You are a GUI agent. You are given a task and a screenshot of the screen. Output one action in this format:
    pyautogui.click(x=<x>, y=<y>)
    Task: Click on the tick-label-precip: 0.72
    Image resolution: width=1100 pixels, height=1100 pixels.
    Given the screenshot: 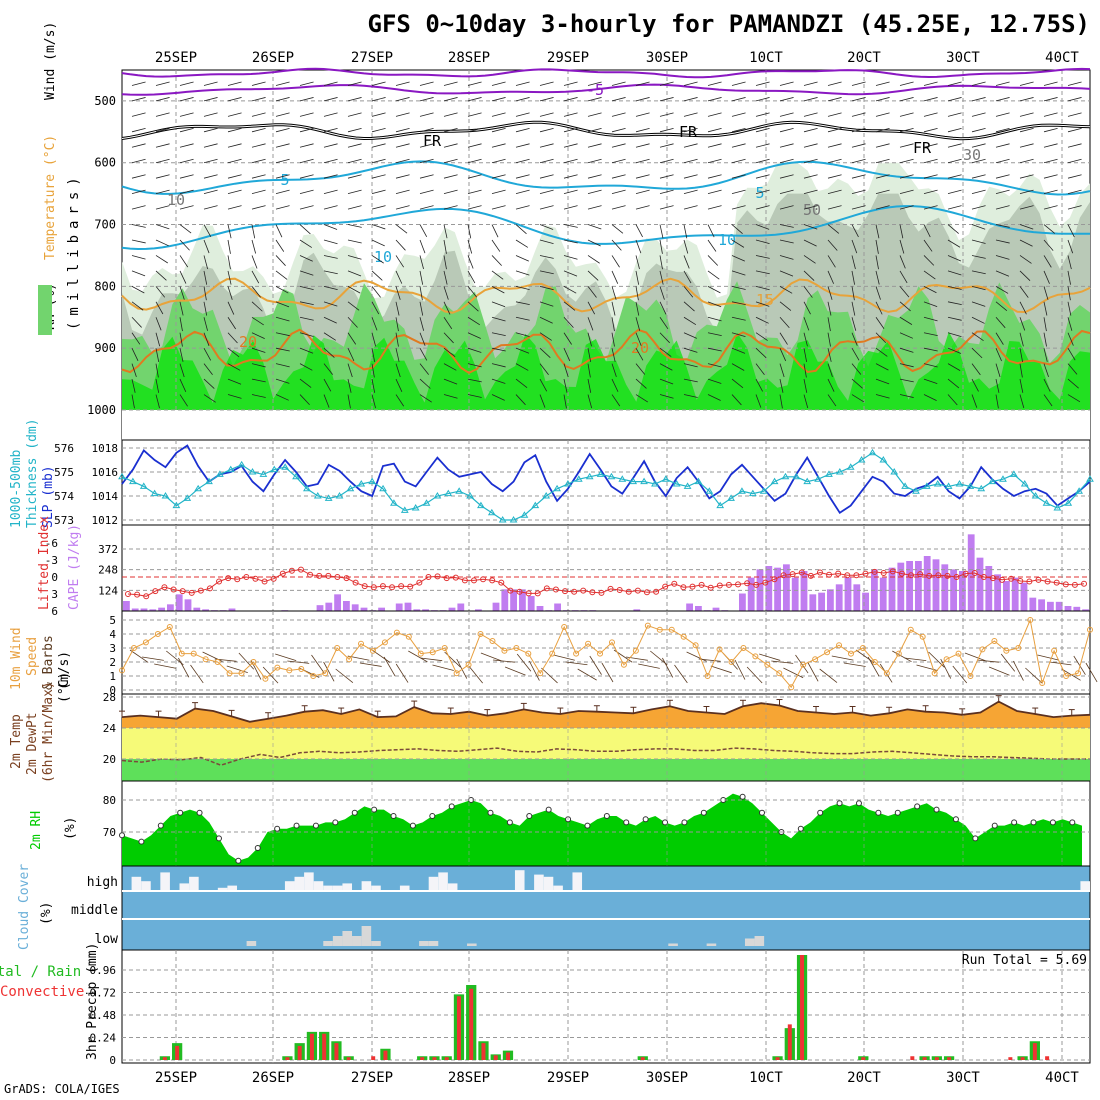 What is the action you would take?
    pyautogui.click(x=103, y=993)
    